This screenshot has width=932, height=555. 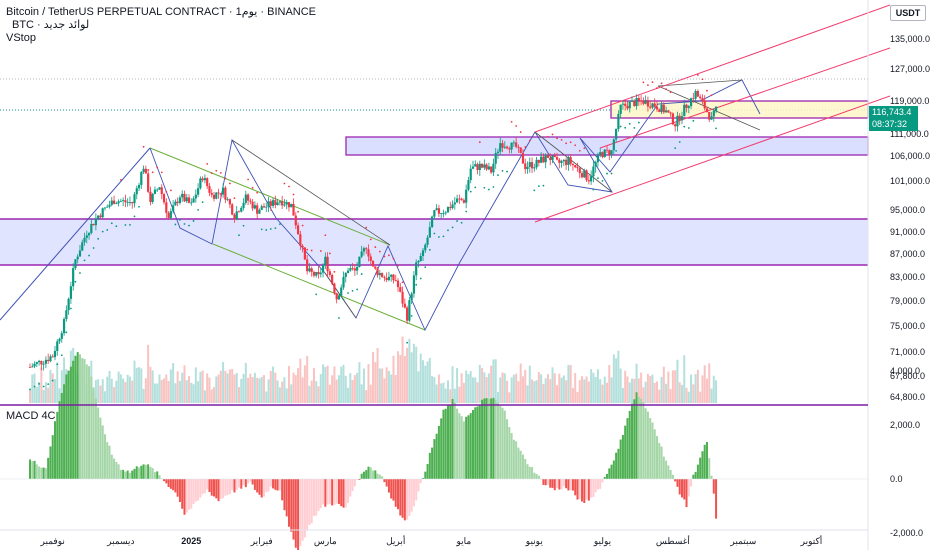 What do you see at coordinates (712, 159) in the screenshot?
I see `channel-red-lower` at bounding box center [712, 159].